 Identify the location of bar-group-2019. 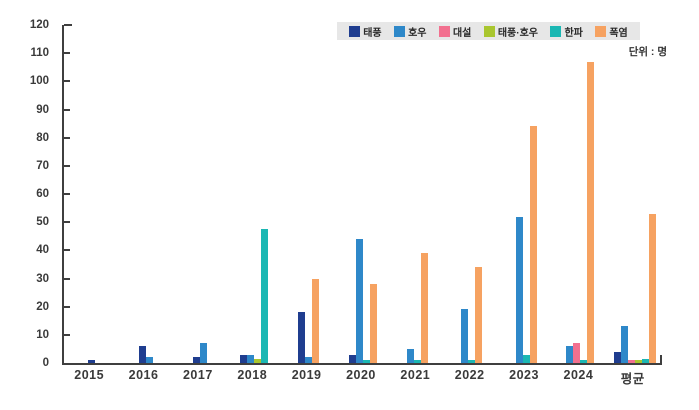
(308, 194).